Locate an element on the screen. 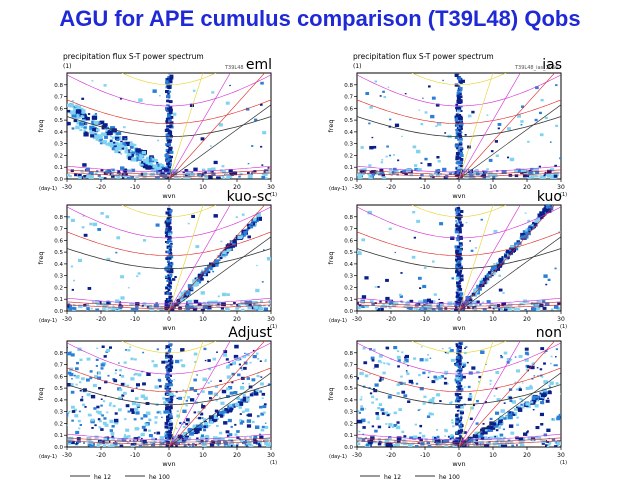 This screenshot has height=480, width=640. y-tick-label: 0.0 is located at coordinates (58, 448).